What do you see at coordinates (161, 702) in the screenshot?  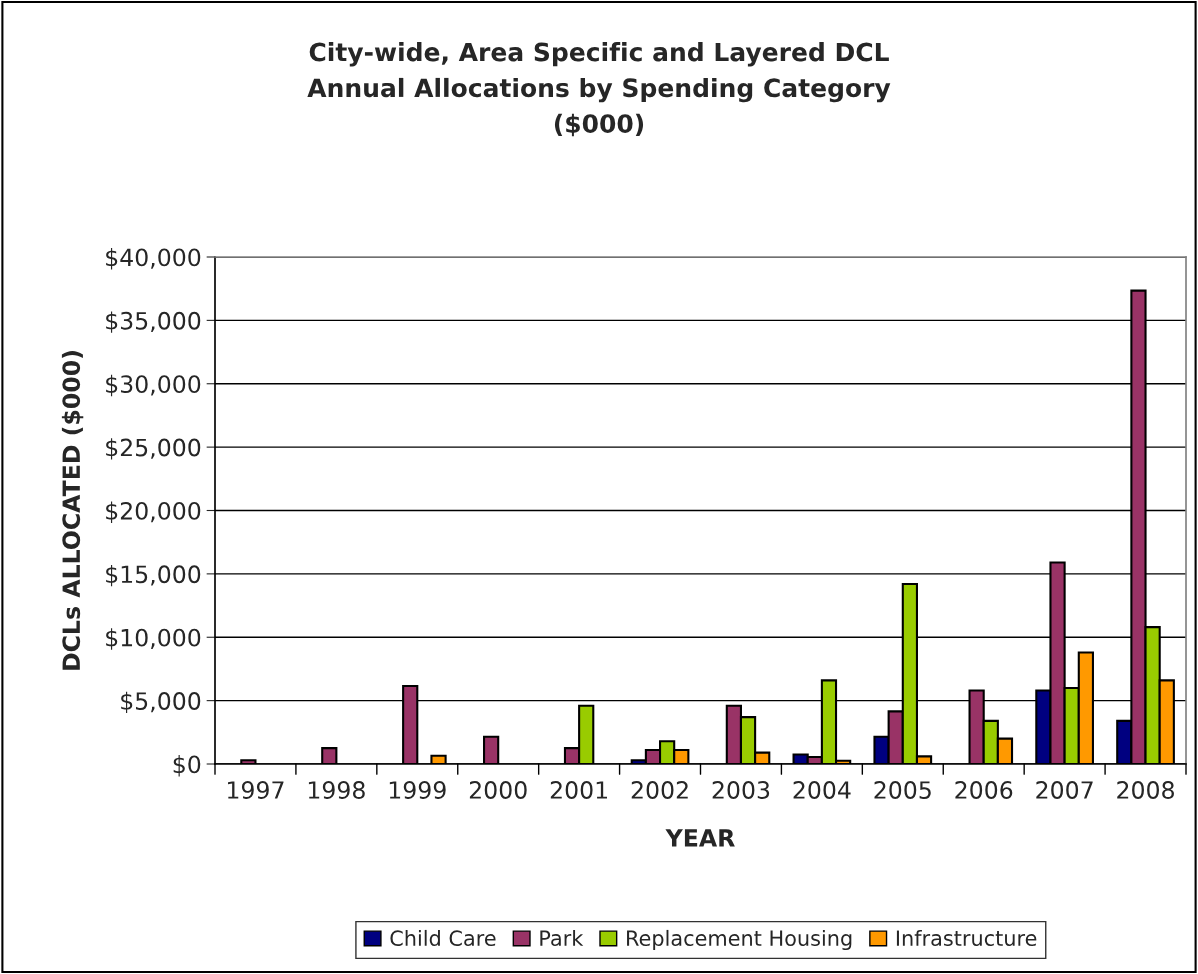 I see `y-tick-label: $5,000` at bounding box center [161, 702].